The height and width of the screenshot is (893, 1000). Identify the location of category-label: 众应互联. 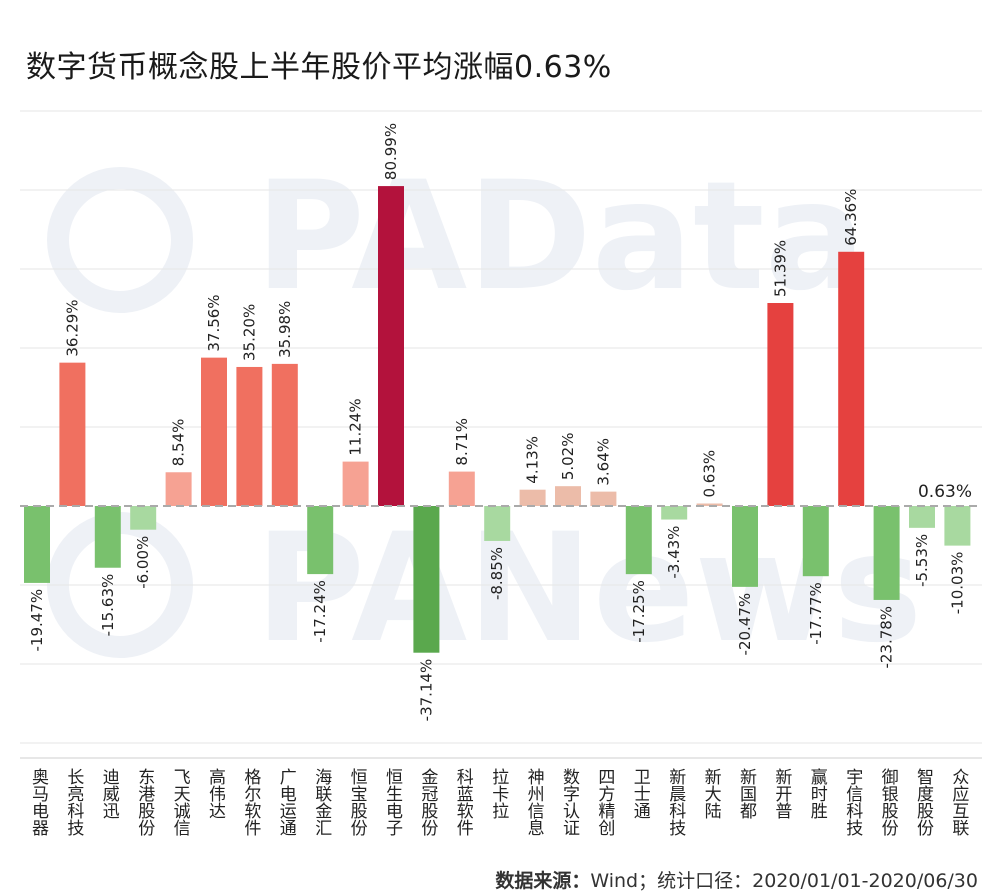
(958, 802).